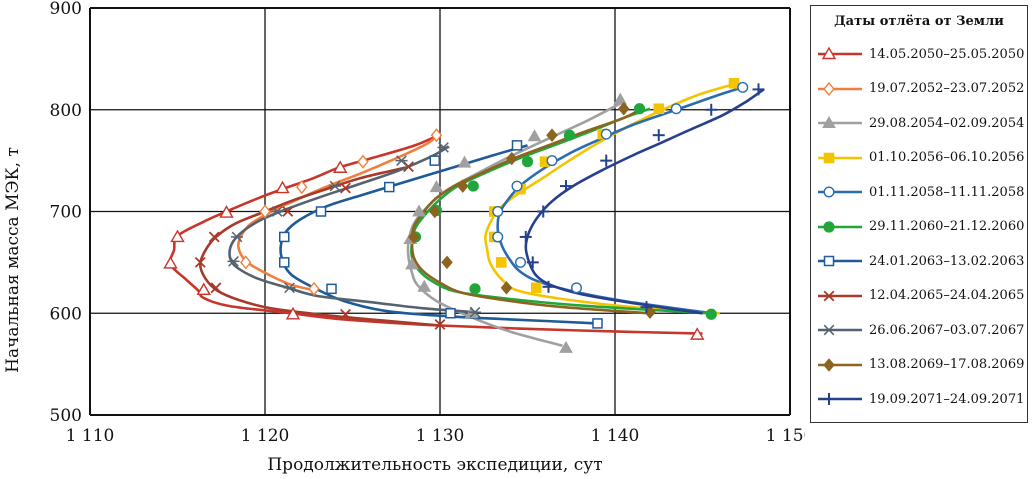  What do you see at coordinates (265, 436) in the screenshot?
I see `x-tick-label: 1 120` at bounding box center [265, 436].